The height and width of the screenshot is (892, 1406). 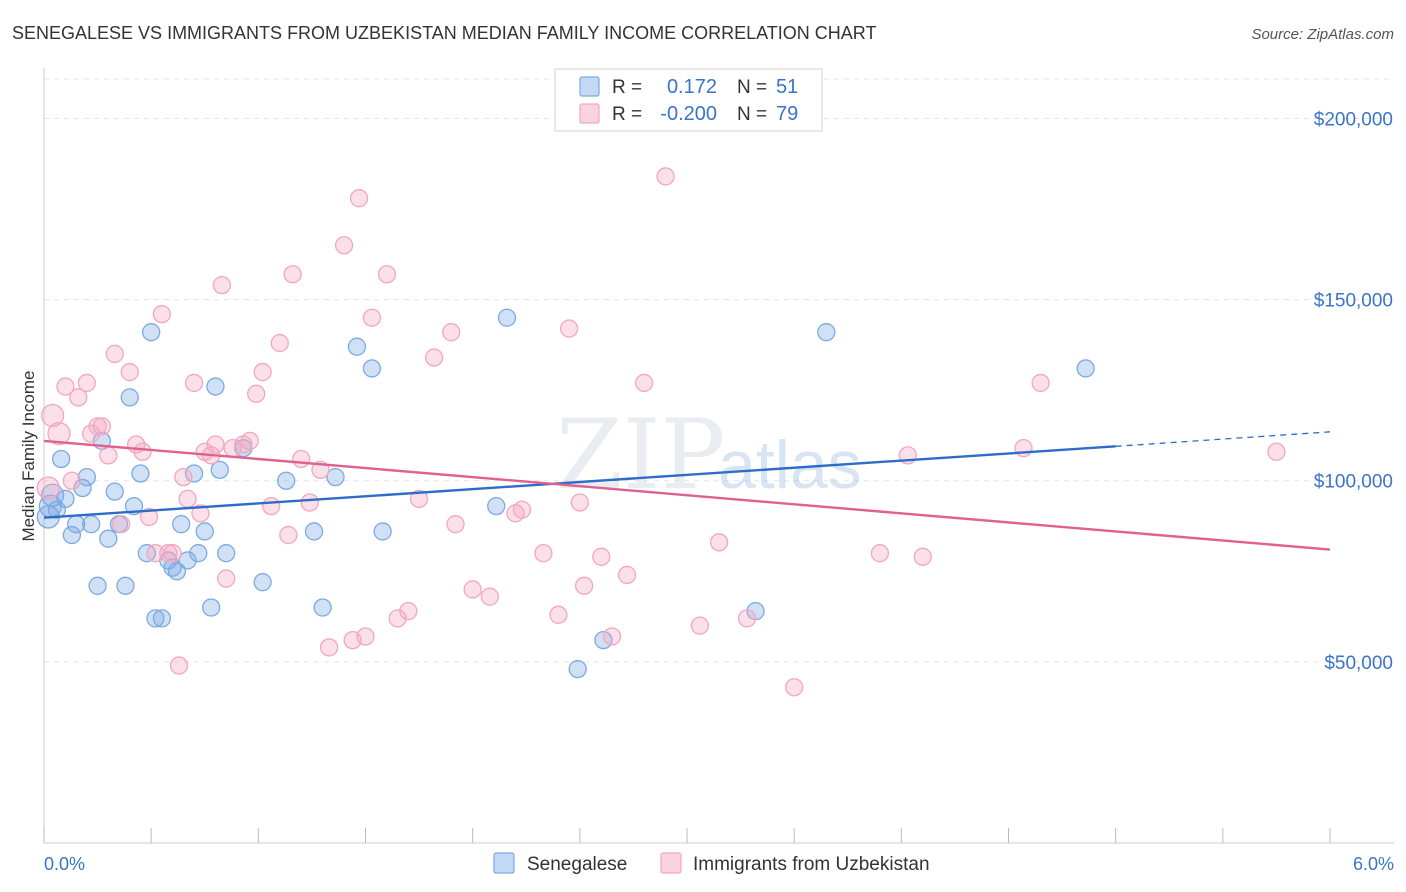 I want to click on y-tick-label-3: $200,000, so click(x=1353, y=119).